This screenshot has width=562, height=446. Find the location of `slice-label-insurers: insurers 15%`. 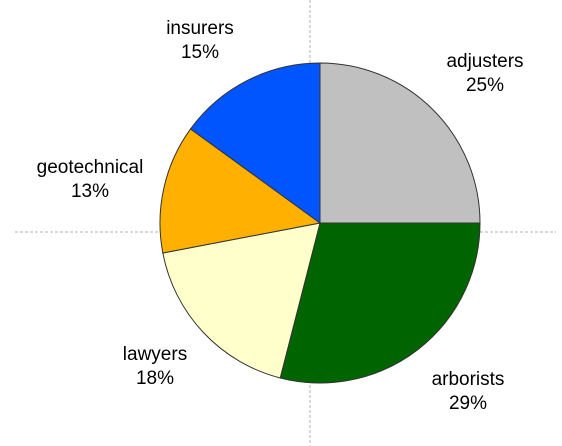

slice-label-insurers: insurers 15% is located at coordinates (200, 41).